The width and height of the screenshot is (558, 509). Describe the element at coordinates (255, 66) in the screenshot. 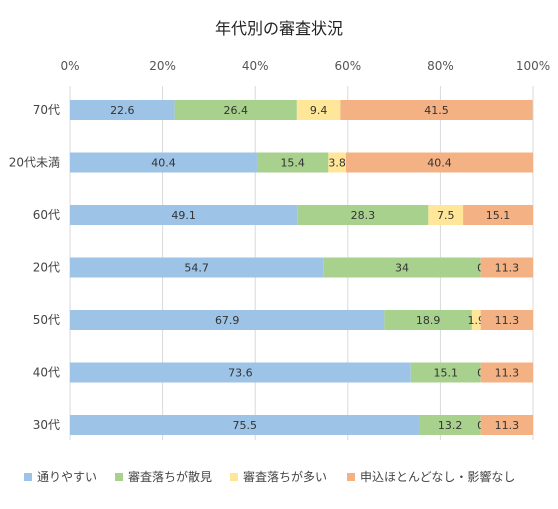

I see `x-tick-label: 40%` at that location.